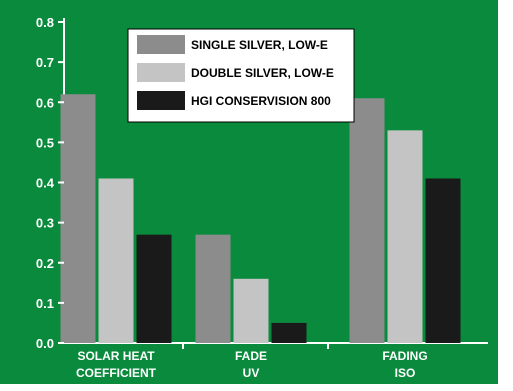 This screenshot has width=513, height=391. Describe the element at coordinates (251, 356) in the screenshot. I see `category-label: FADE` at that location.